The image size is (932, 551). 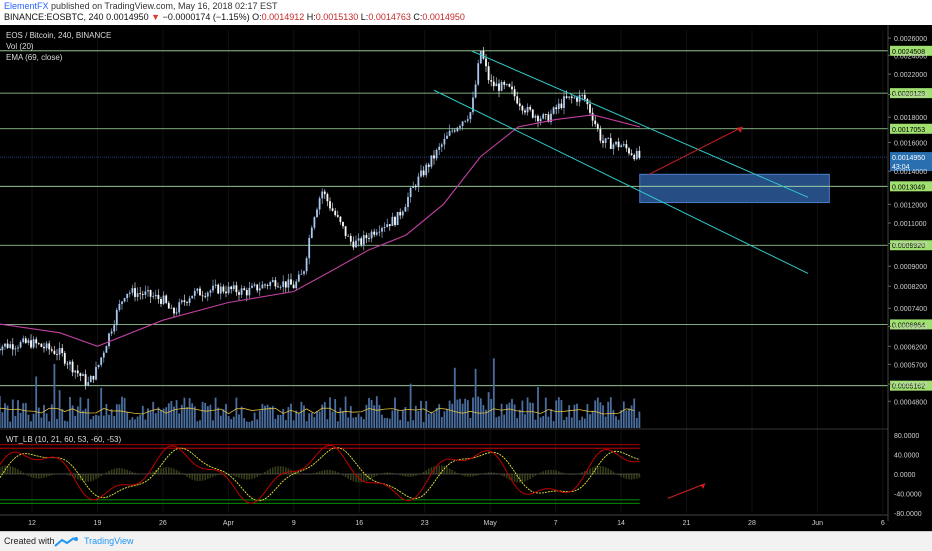 I want to click on y-tick-label: 0.0006200, so click(x=910, y=347).